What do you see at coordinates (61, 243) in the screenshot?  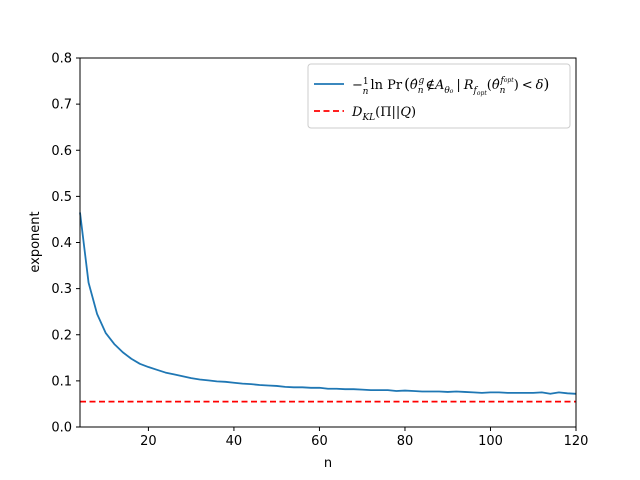 I see `y-tick-label: 0.4` at bounding box center [61, 243].